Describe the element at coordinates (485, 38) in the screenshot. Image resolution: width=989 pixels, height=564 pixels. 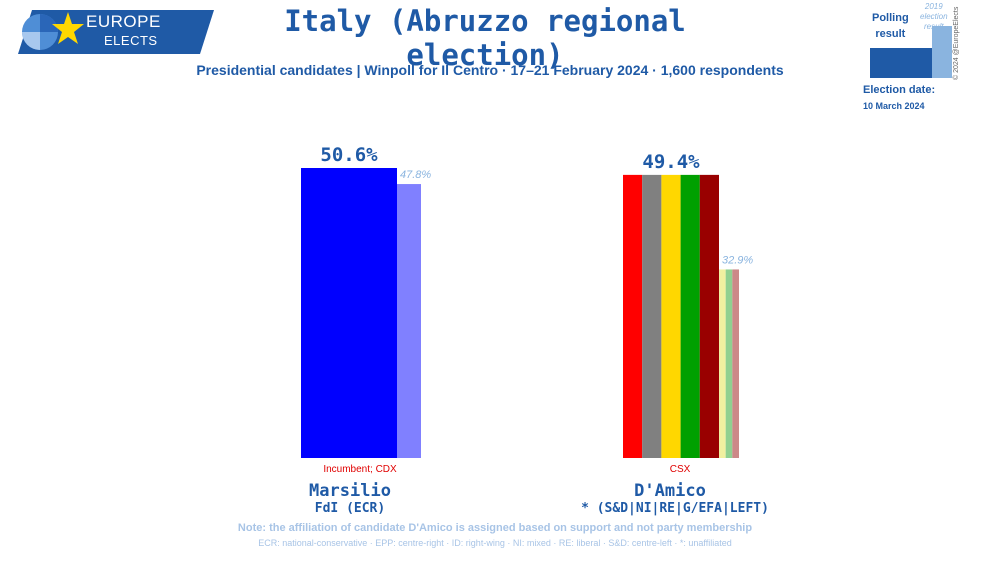
I see `chart-title: Italy (Abruzzo regional election)` at that location.